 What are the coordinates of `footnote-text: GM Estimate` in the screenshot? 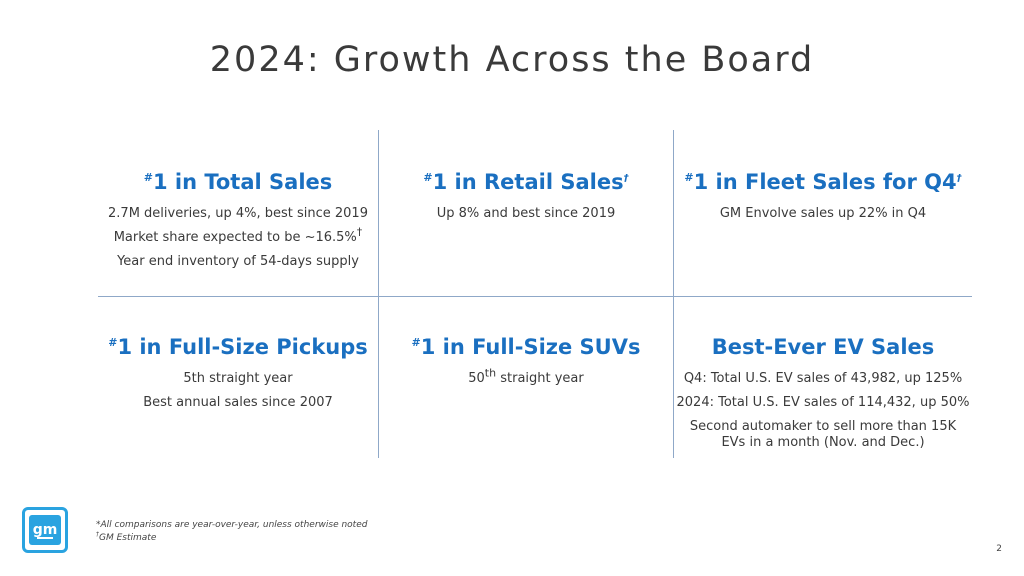 It's located at (128, 538).